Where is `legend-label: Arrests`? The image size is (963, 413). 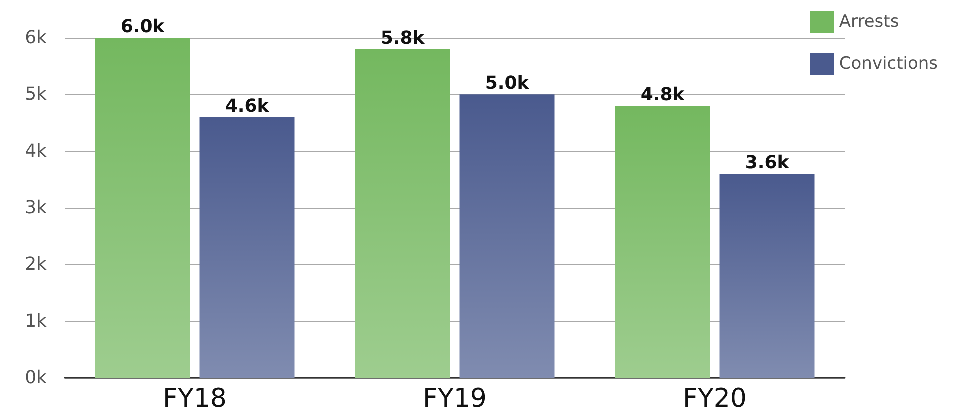
legend-label: Arrests is located at coordinates (869, 22).